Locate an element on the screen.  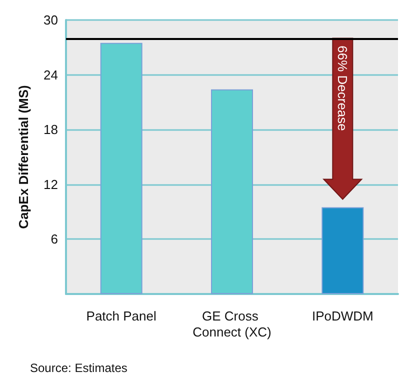
y-tick-label: 12 is located at coordinates (51, 184).